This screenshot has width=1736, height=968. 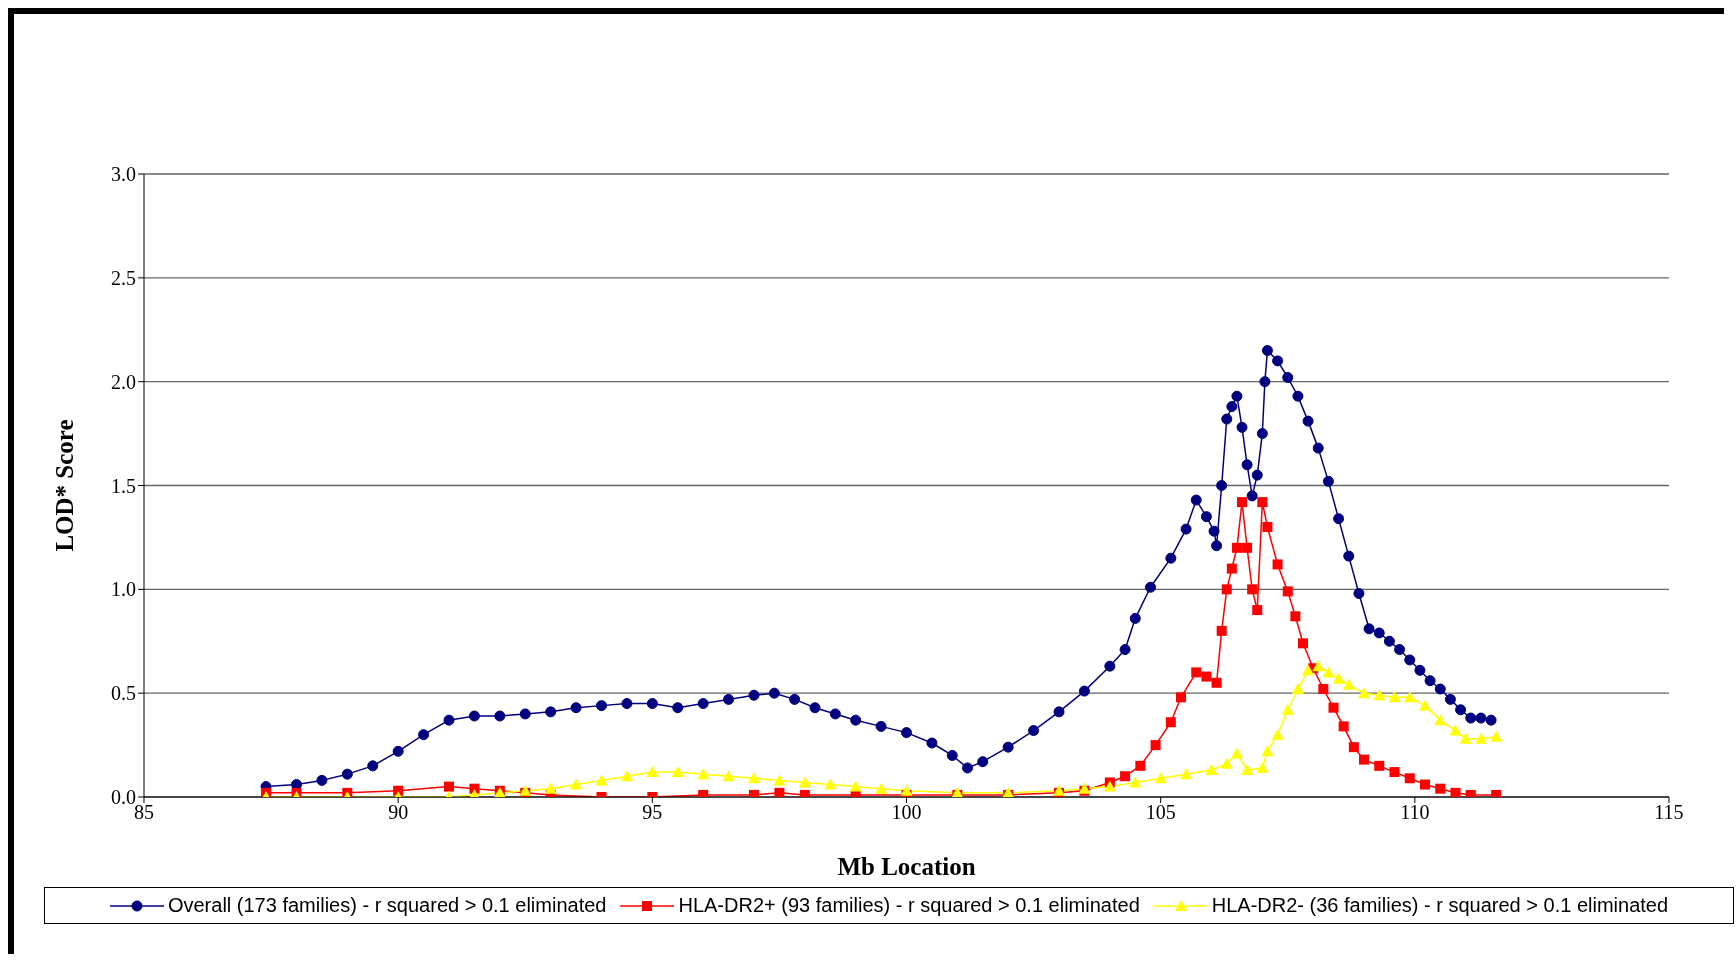 I want to click on legend-label: HLA-DR2+ (93 families) - r squared > 0.1 eliminated, so click(x=909, y=905).